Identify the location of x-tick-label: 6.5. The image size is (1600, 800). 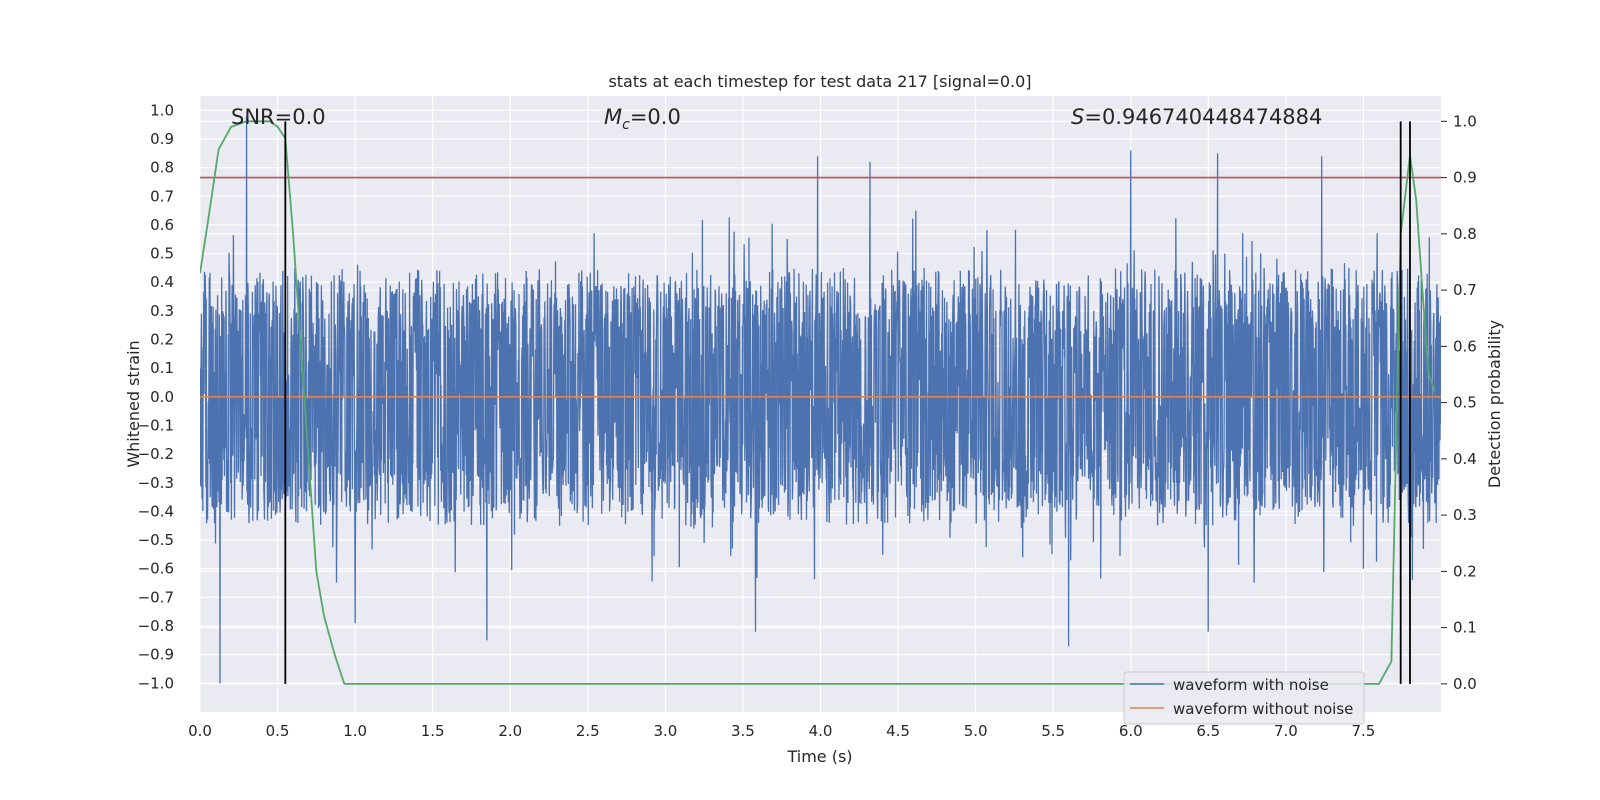
(1208, 731).